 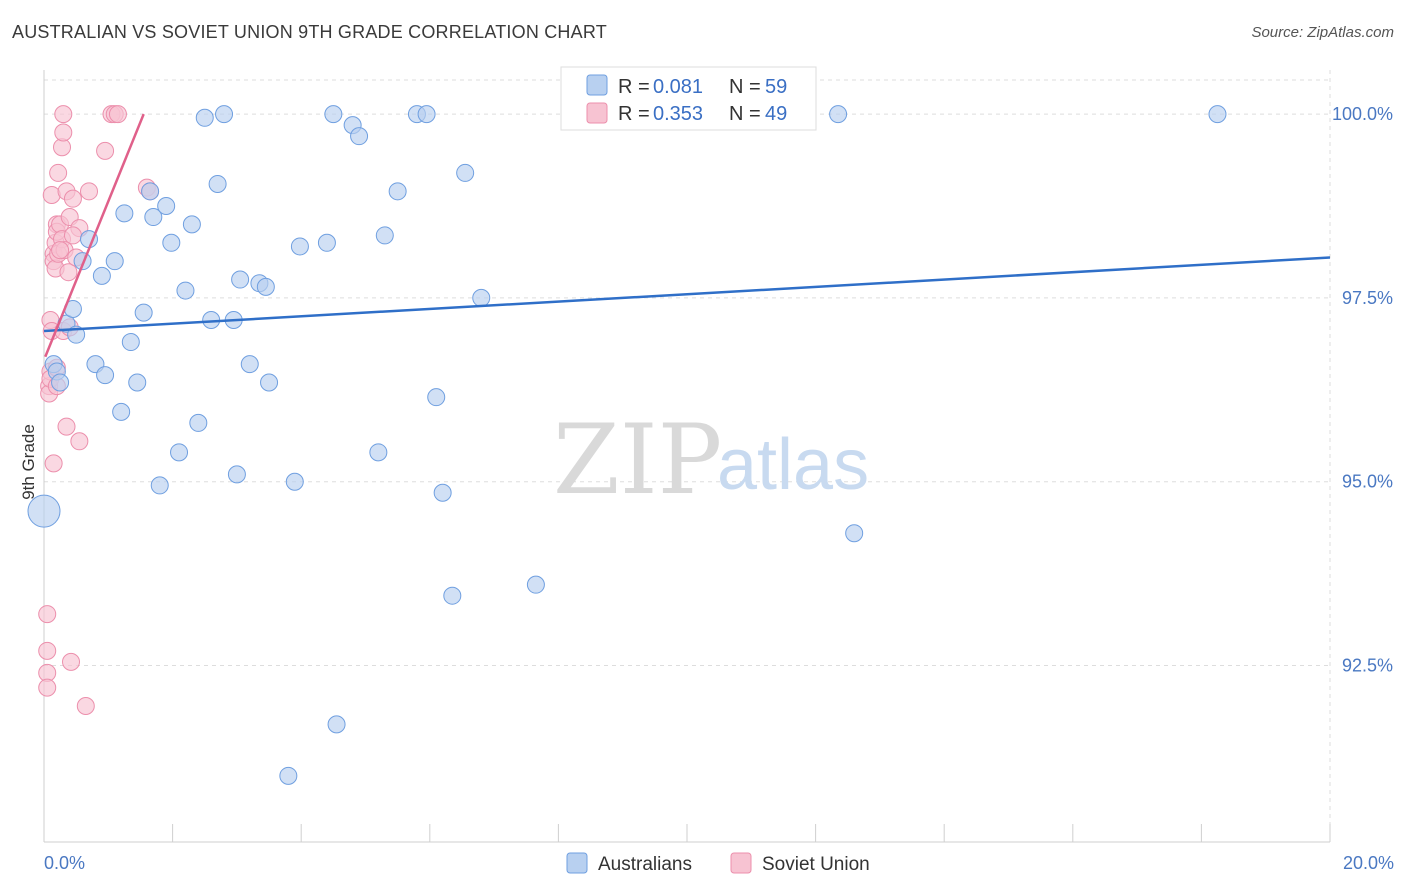 I want to click on y-tick-label: 100.0%, so click(x=1362, y=114).